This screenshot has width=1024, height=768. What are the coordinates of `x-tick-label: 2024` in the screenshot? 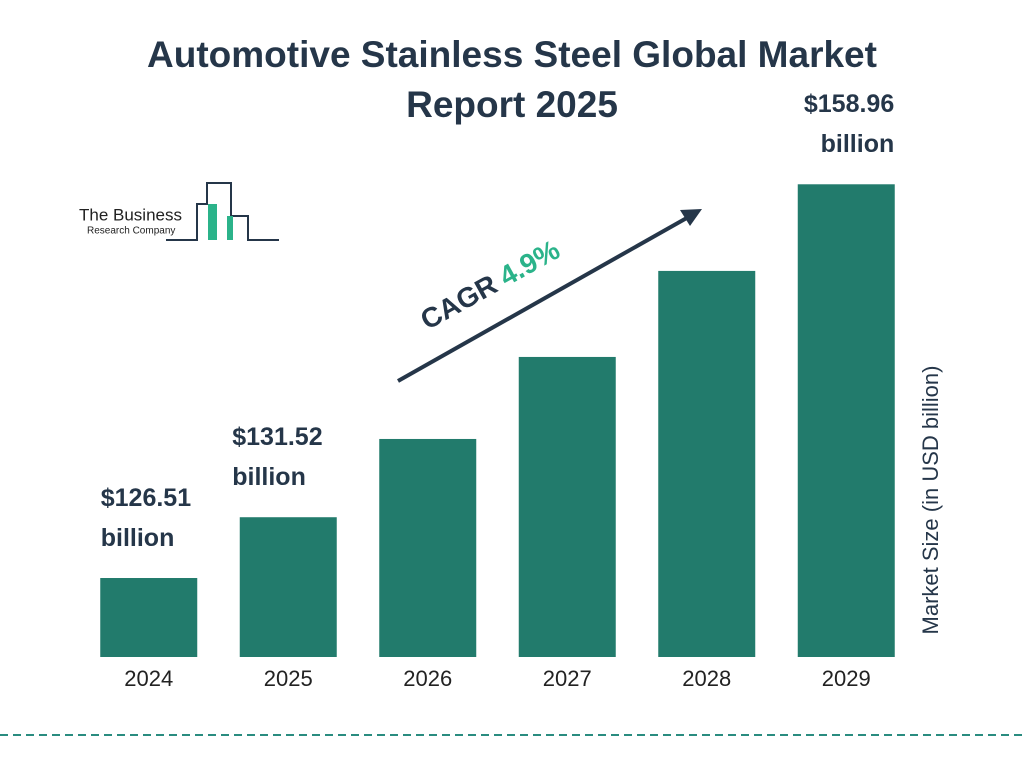 It's located at (148, 678).